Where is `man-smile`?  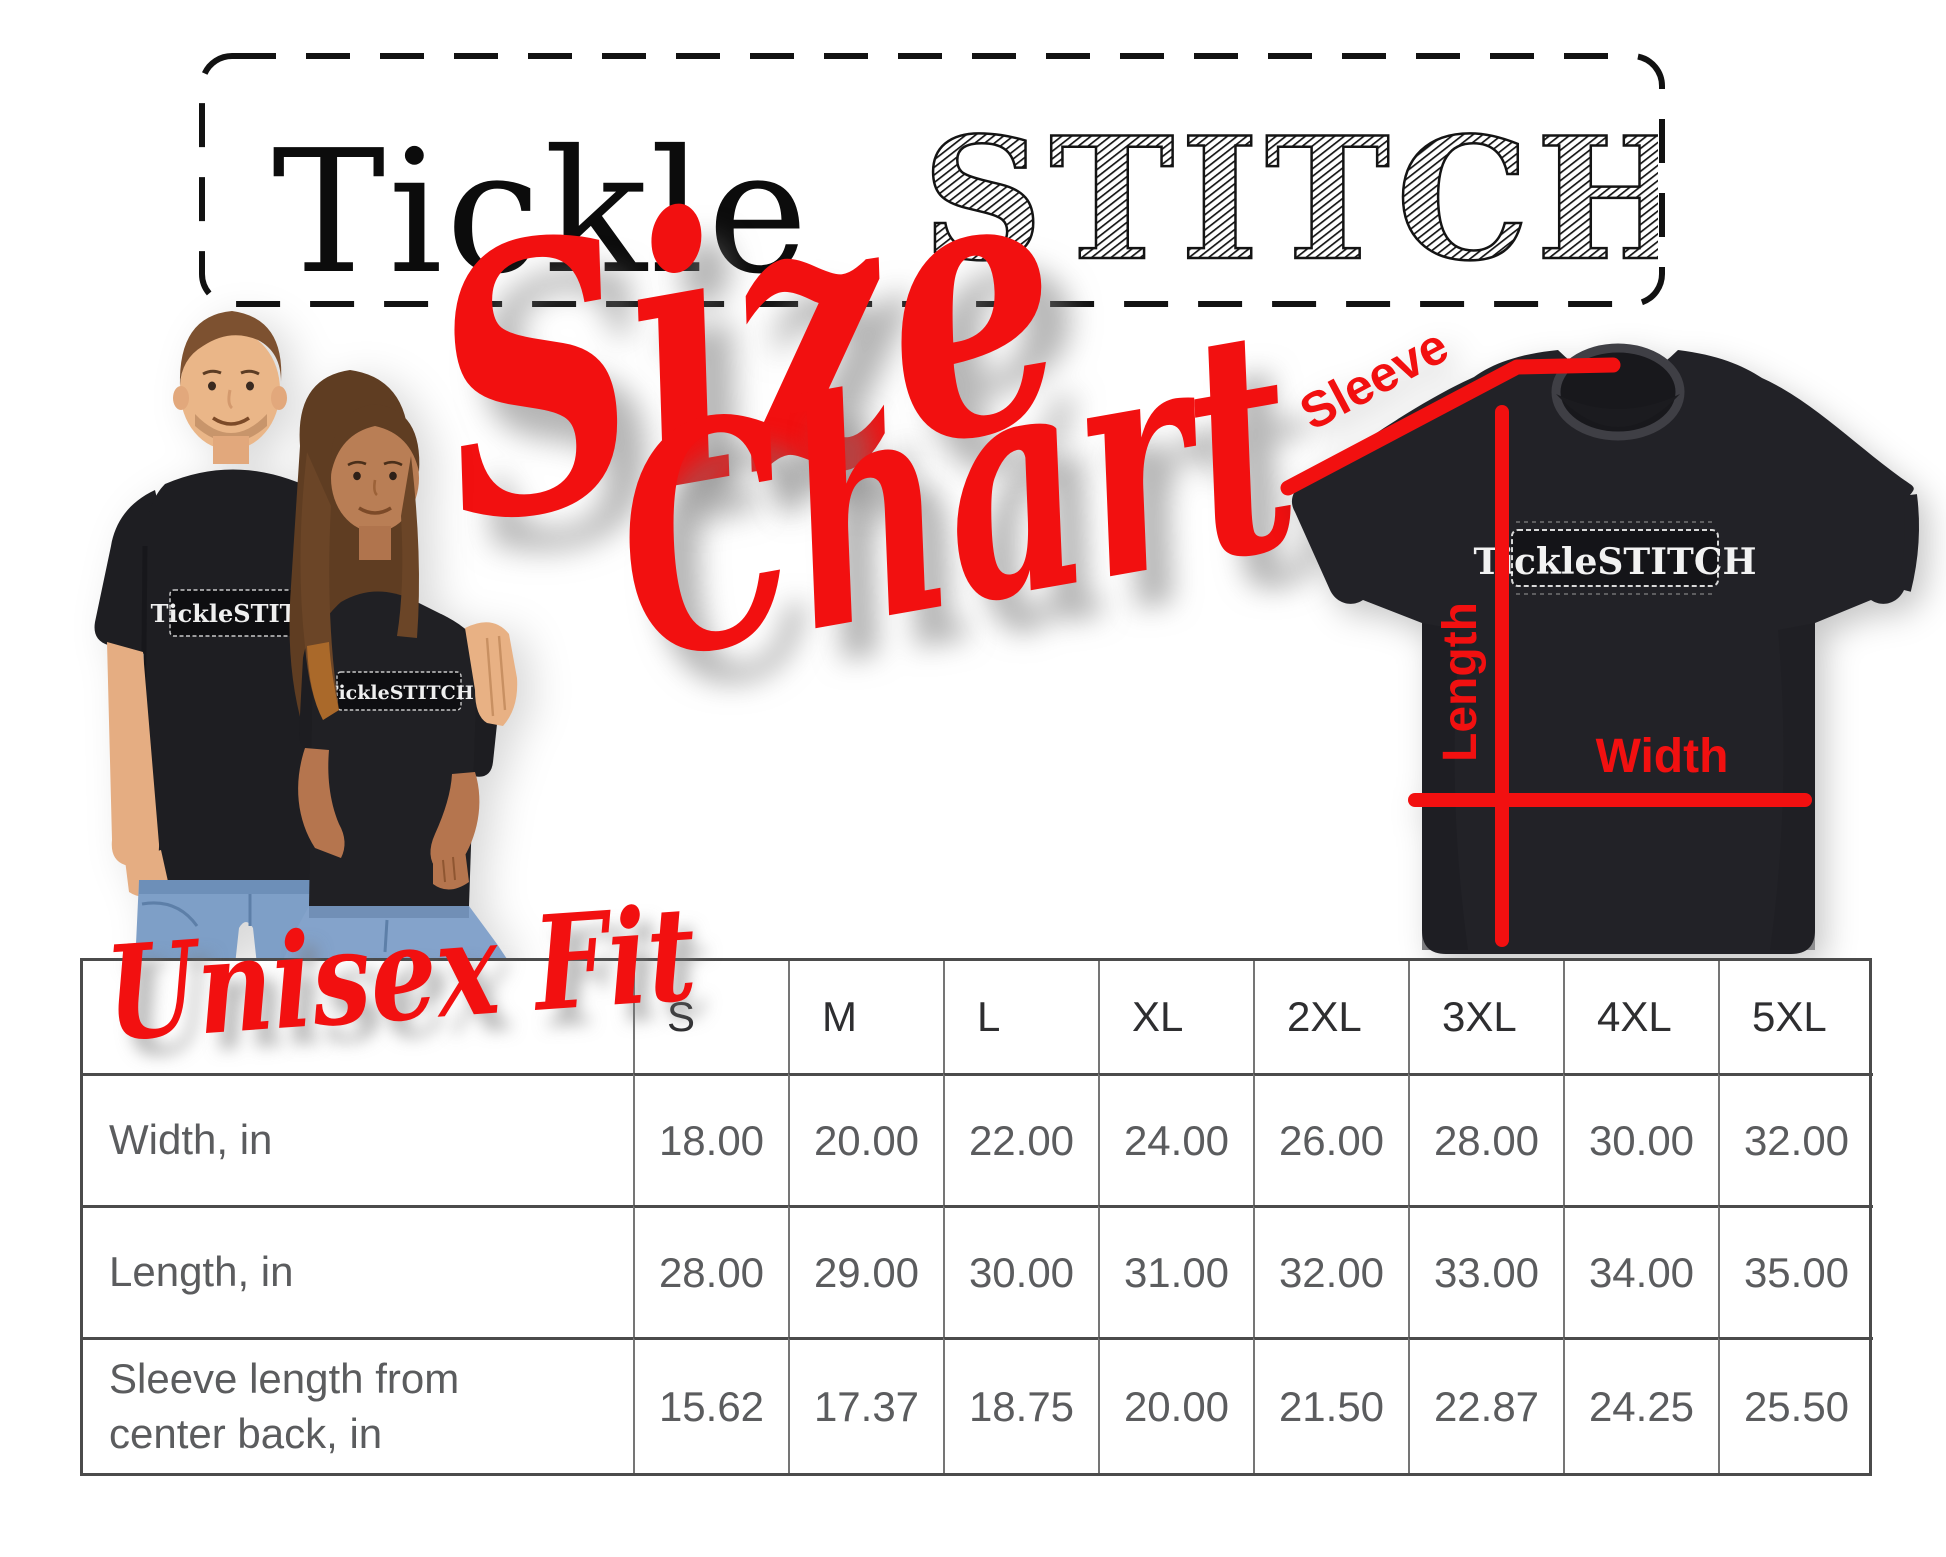
man-smile is located at coordinates (231, 421).